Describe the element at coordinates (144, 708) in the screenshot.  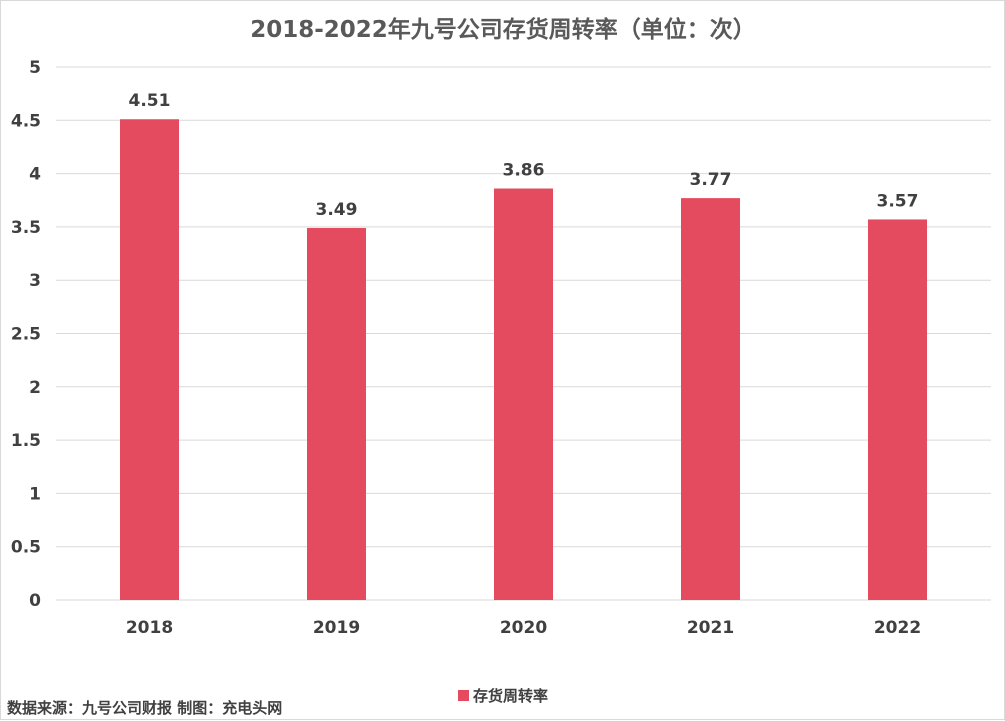
I see `source-note: 数据来源：九号公司财报 制图：充电头网` at that location.